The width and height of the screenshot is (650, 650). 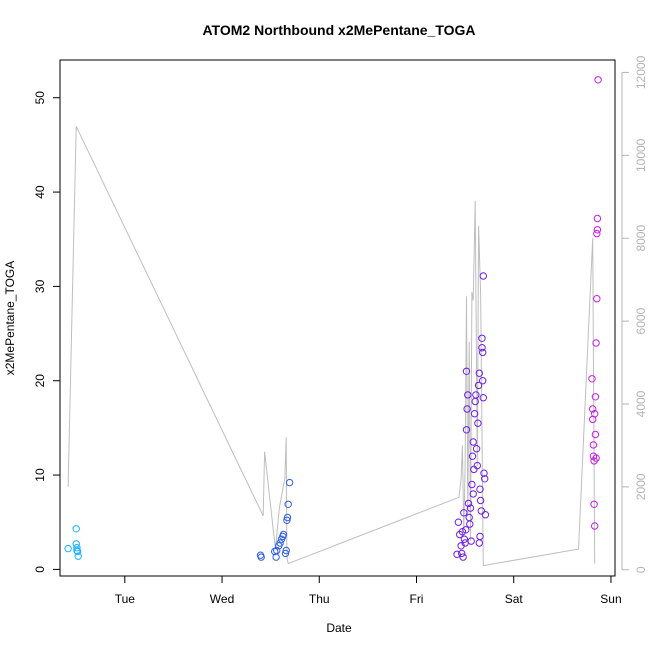 What do you see at coordinates (641, 238) in the screenshot?
I see `y-right-tick-label: 8000` at bounding box center [641, 238].